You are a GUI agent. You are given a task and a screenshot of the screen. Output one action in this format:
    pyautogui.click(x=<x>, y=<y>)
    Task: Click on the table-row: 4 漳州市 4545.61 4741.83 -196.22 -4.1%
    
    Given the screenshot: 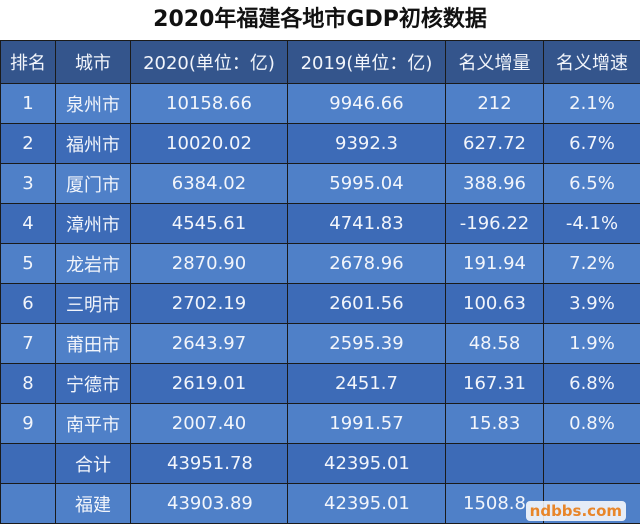 What is the action you would take?
    pyautogui.click(x=320, y=223)
    